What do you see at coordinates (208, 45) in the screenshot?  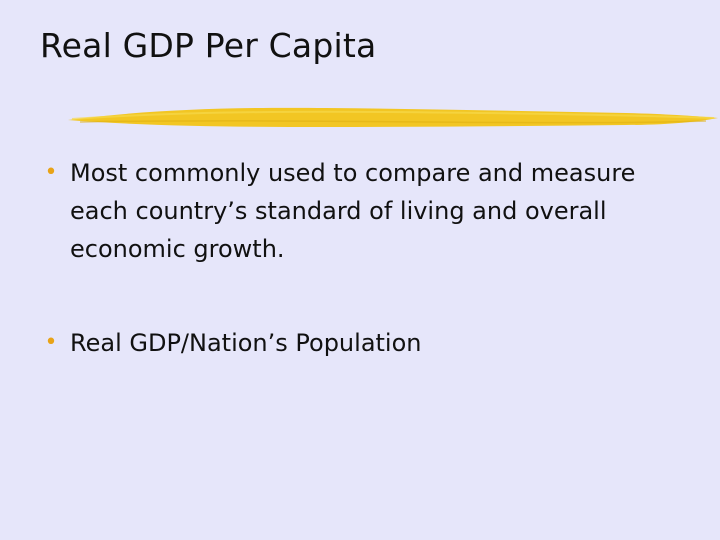 I see `slide-title: Real GDP Per Capita` at bounding box center [208, 45].